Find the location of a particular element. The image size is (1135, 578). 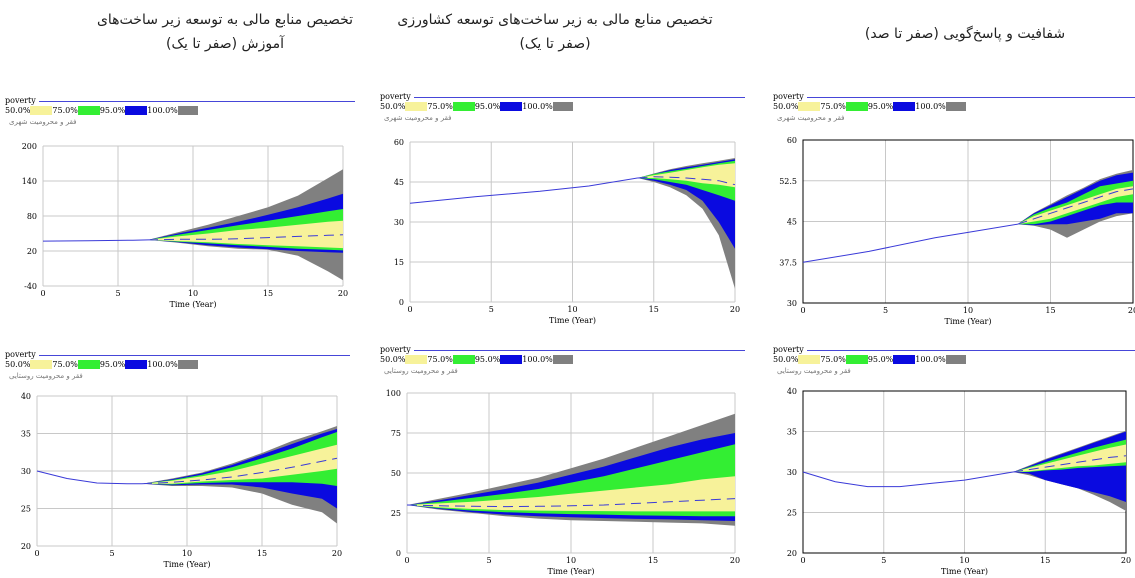

chart-subtitle: فقر و محرومیت روستایی is located at coordinates (421, 371).